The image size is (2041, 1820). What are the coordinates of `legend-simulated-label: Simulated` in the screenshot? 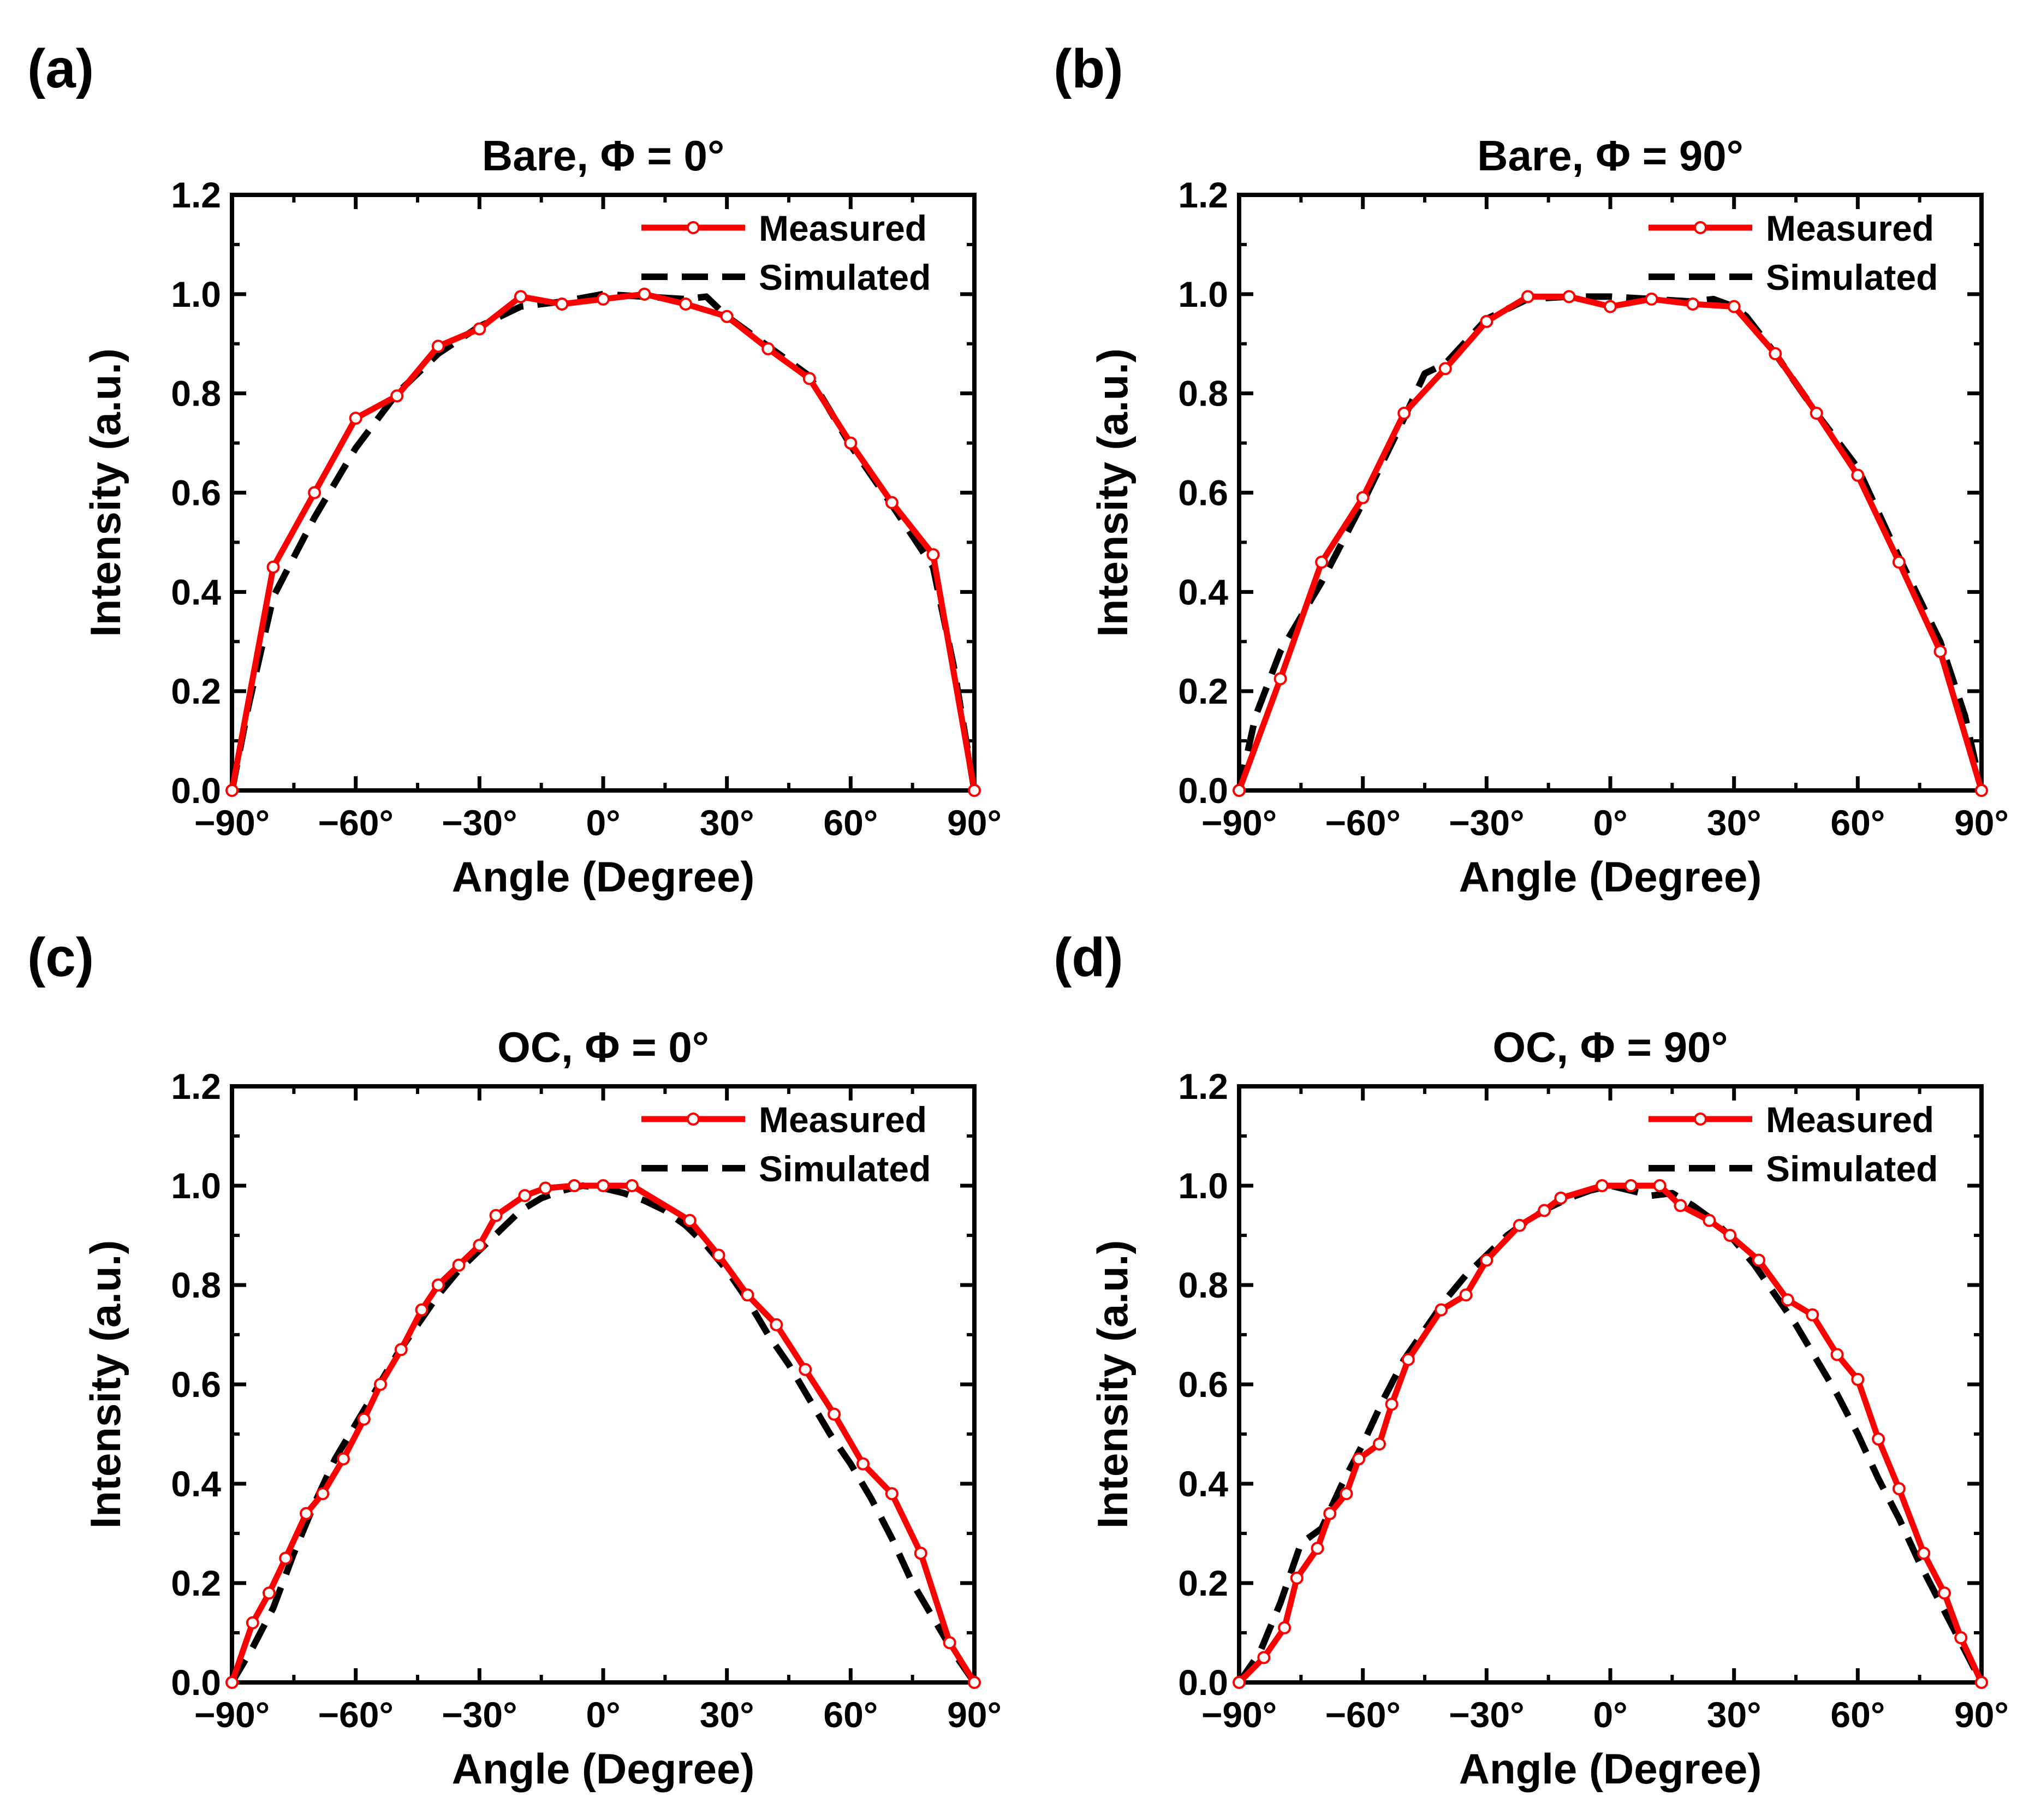 It's located at (845, 277).